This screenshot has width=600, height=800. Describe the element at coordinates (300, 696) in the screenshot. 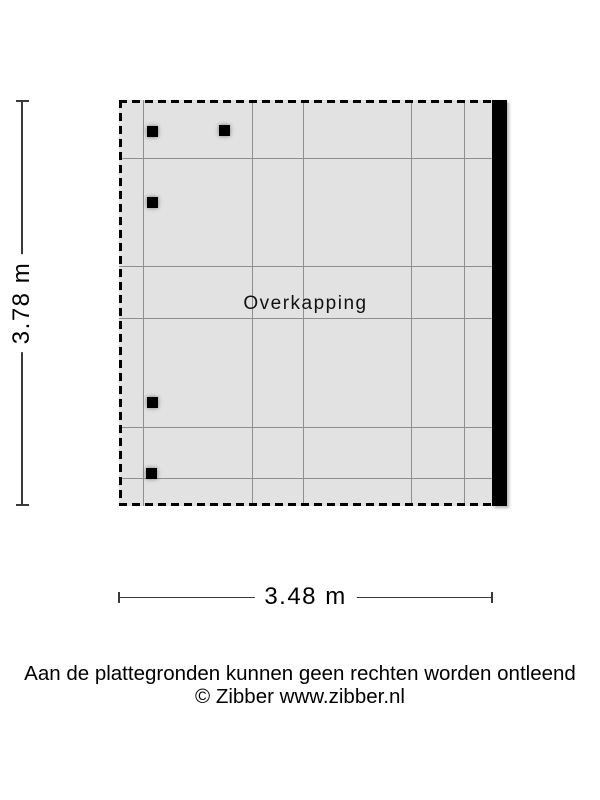

I see `copyright-text: © Zibber www.zibber.nl` at that location.